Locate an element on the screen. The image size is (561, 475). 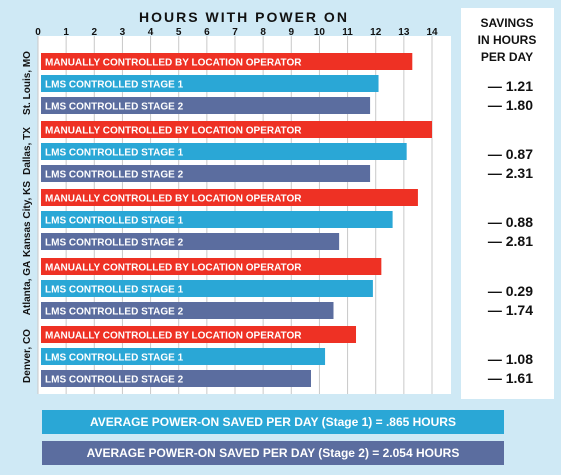
savings-title: PER DAY is located at coordinates (507, 57).